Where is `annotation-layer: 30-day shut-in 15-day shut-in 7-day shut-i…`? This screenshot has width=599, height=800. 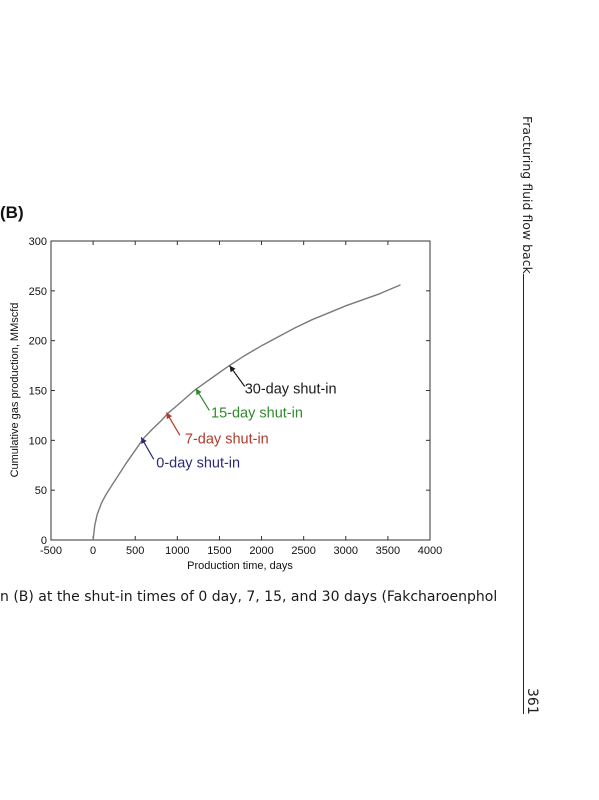 annotation-layer: 30-day shut-in 15-day shut-in 7-day shut-i… is located at coordinates (238, 418).